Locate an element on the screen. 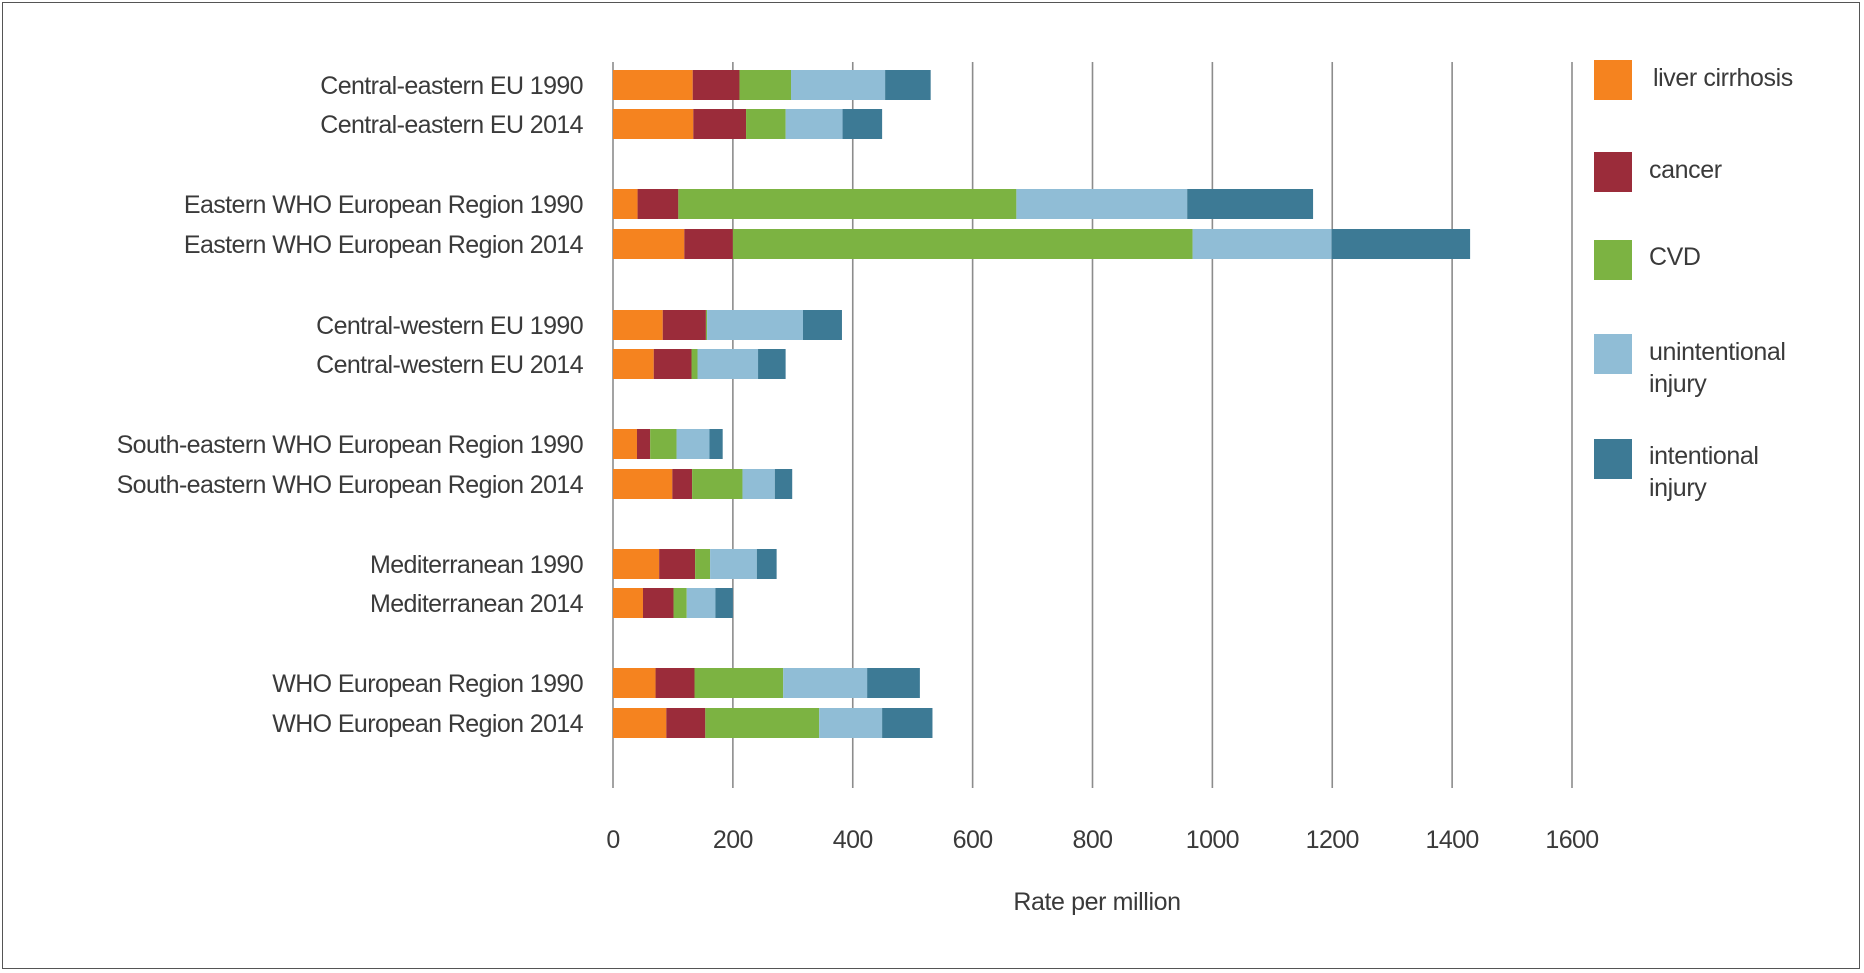  category-label: South-eastern WHO European Region 2014 is located at coordinates (350, 485).